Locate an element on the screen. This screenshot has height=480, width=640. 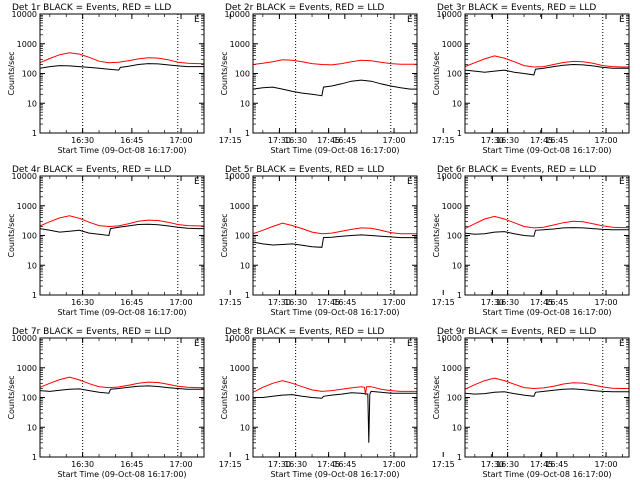
panel-title: Det 9r BLACK = Events, RED = LLD is located at coordinates (516, 332).